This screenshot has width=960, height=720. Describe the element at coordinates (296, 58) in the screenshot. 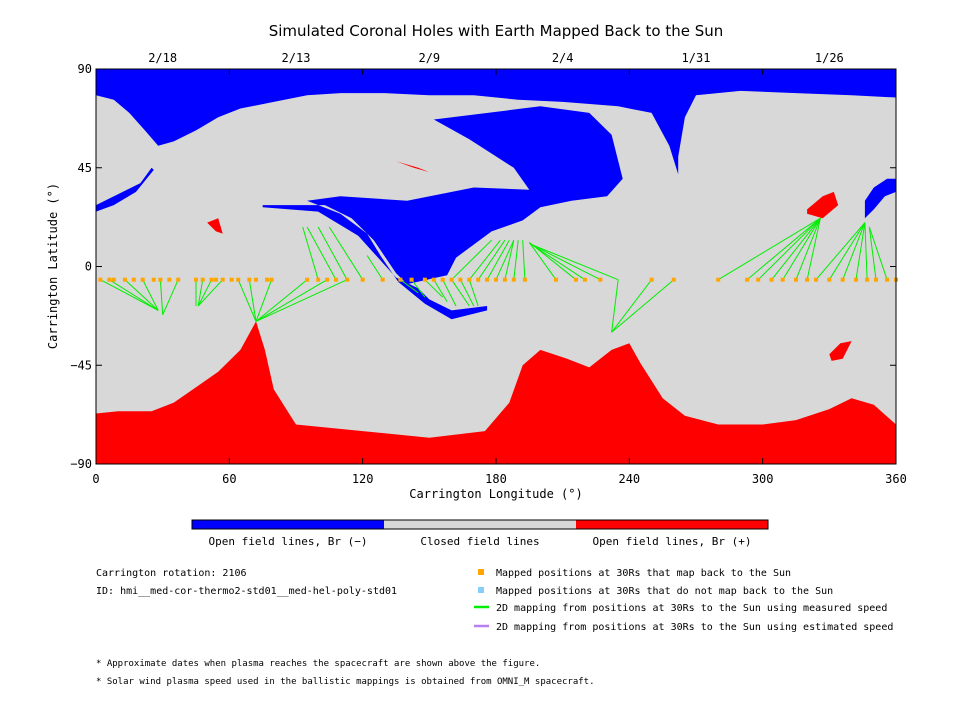

I see `top-date-label-1: 2/13` at that location.